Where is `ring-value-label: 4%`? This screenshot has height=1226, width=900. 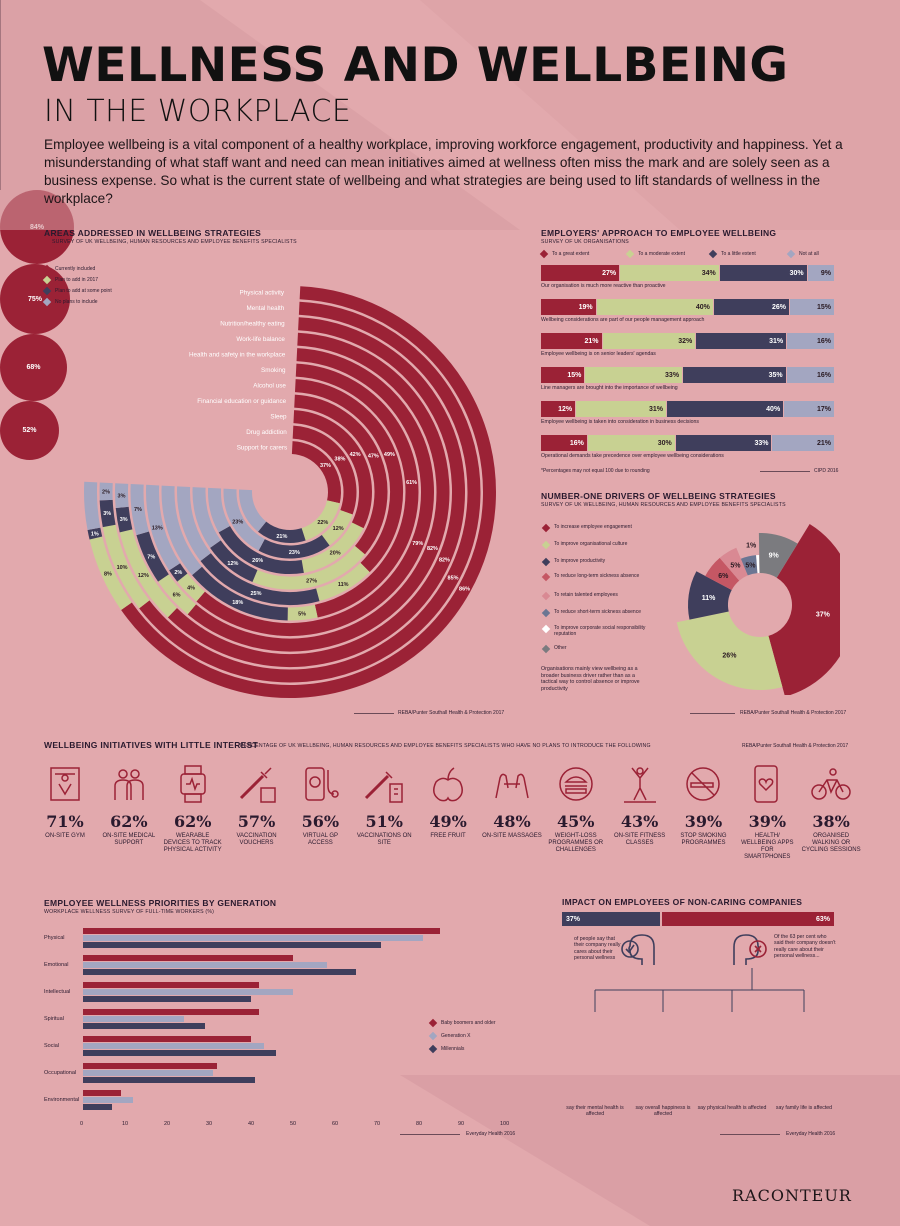
ring-value-label: 4% is located at coordinates (191, 588).